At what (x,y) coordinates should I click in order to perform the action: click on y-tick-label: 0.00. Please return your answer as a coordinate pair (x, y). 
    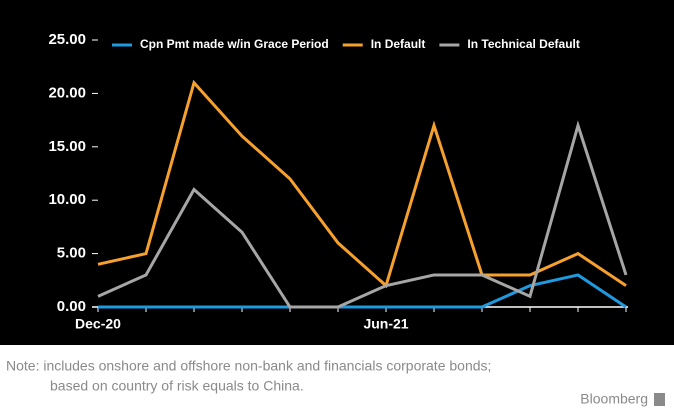
    Looking at the image, I should click on (71, 306).